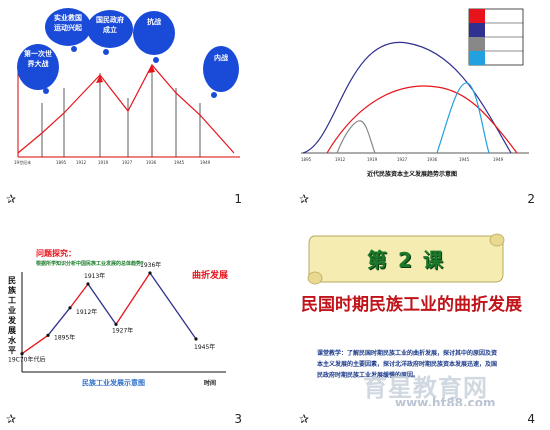 The width and height of the screenshot is (550, 430). Describe the element at coordinates (122, 330) in the screenshot. I see `point-label: 1927年` at that location.